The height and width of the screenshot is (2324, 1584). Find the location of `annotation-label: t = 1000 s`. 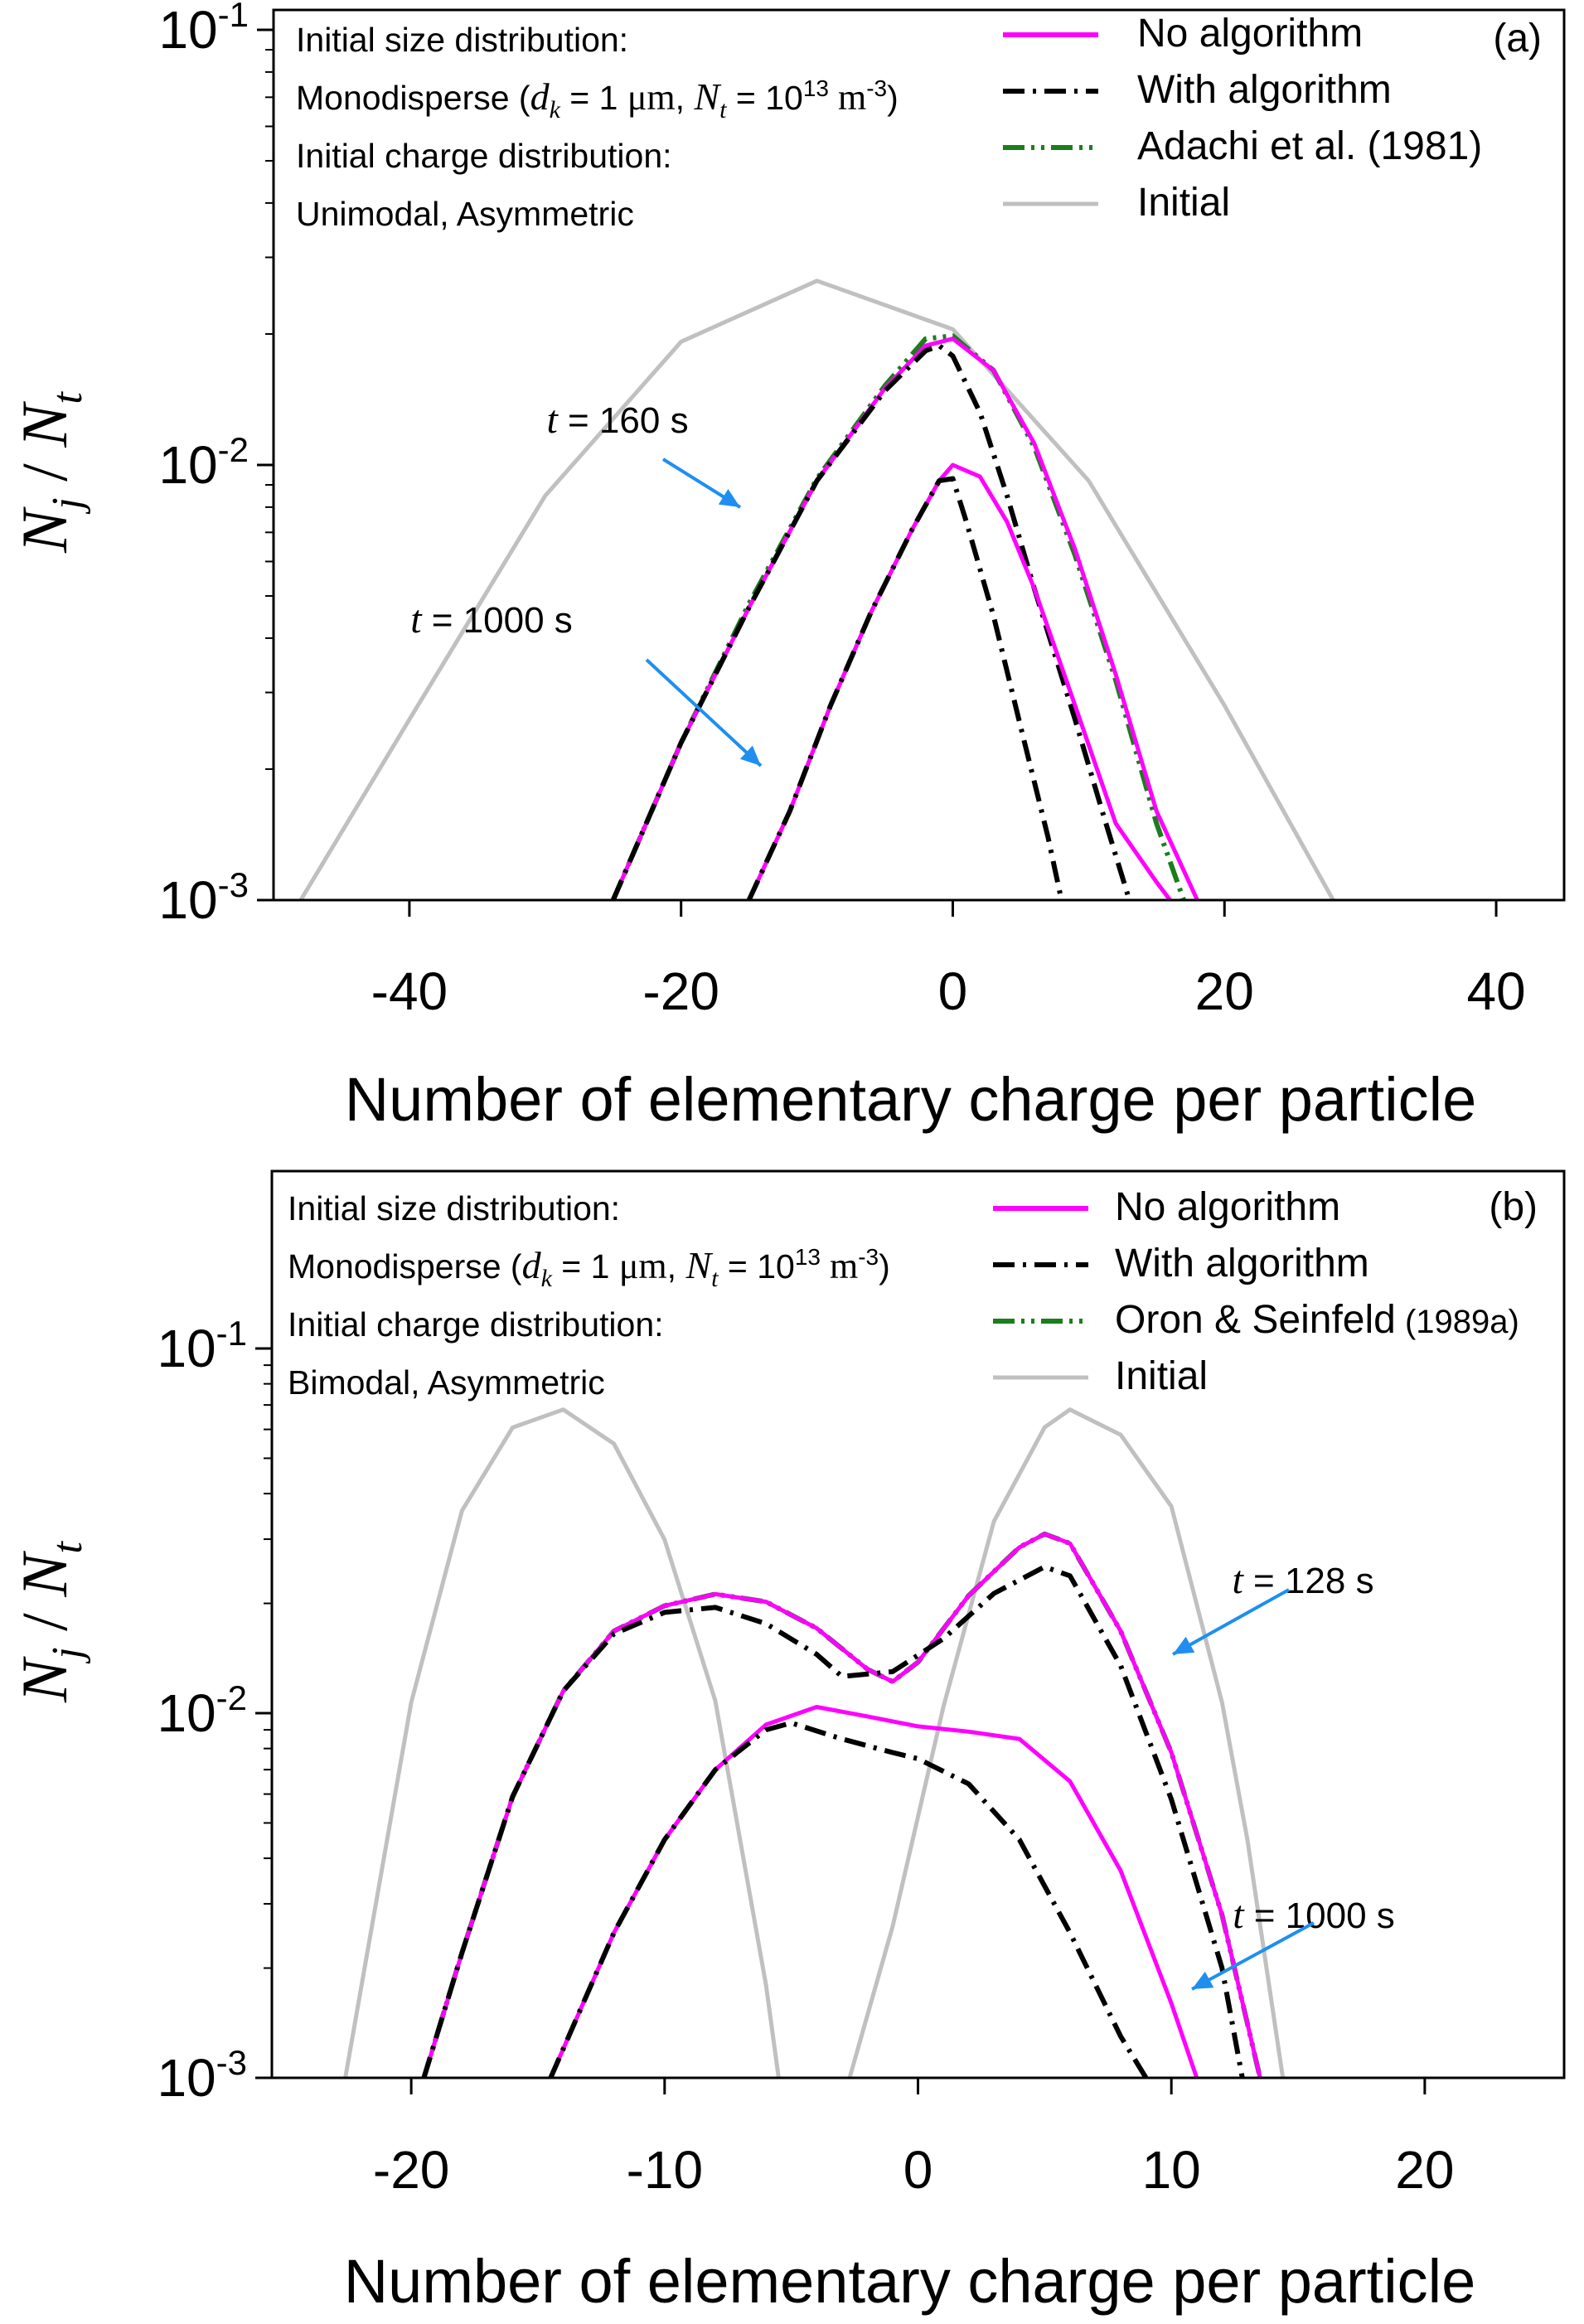

annotation-label: t = 1000 s is located at coordinates (491, 620).